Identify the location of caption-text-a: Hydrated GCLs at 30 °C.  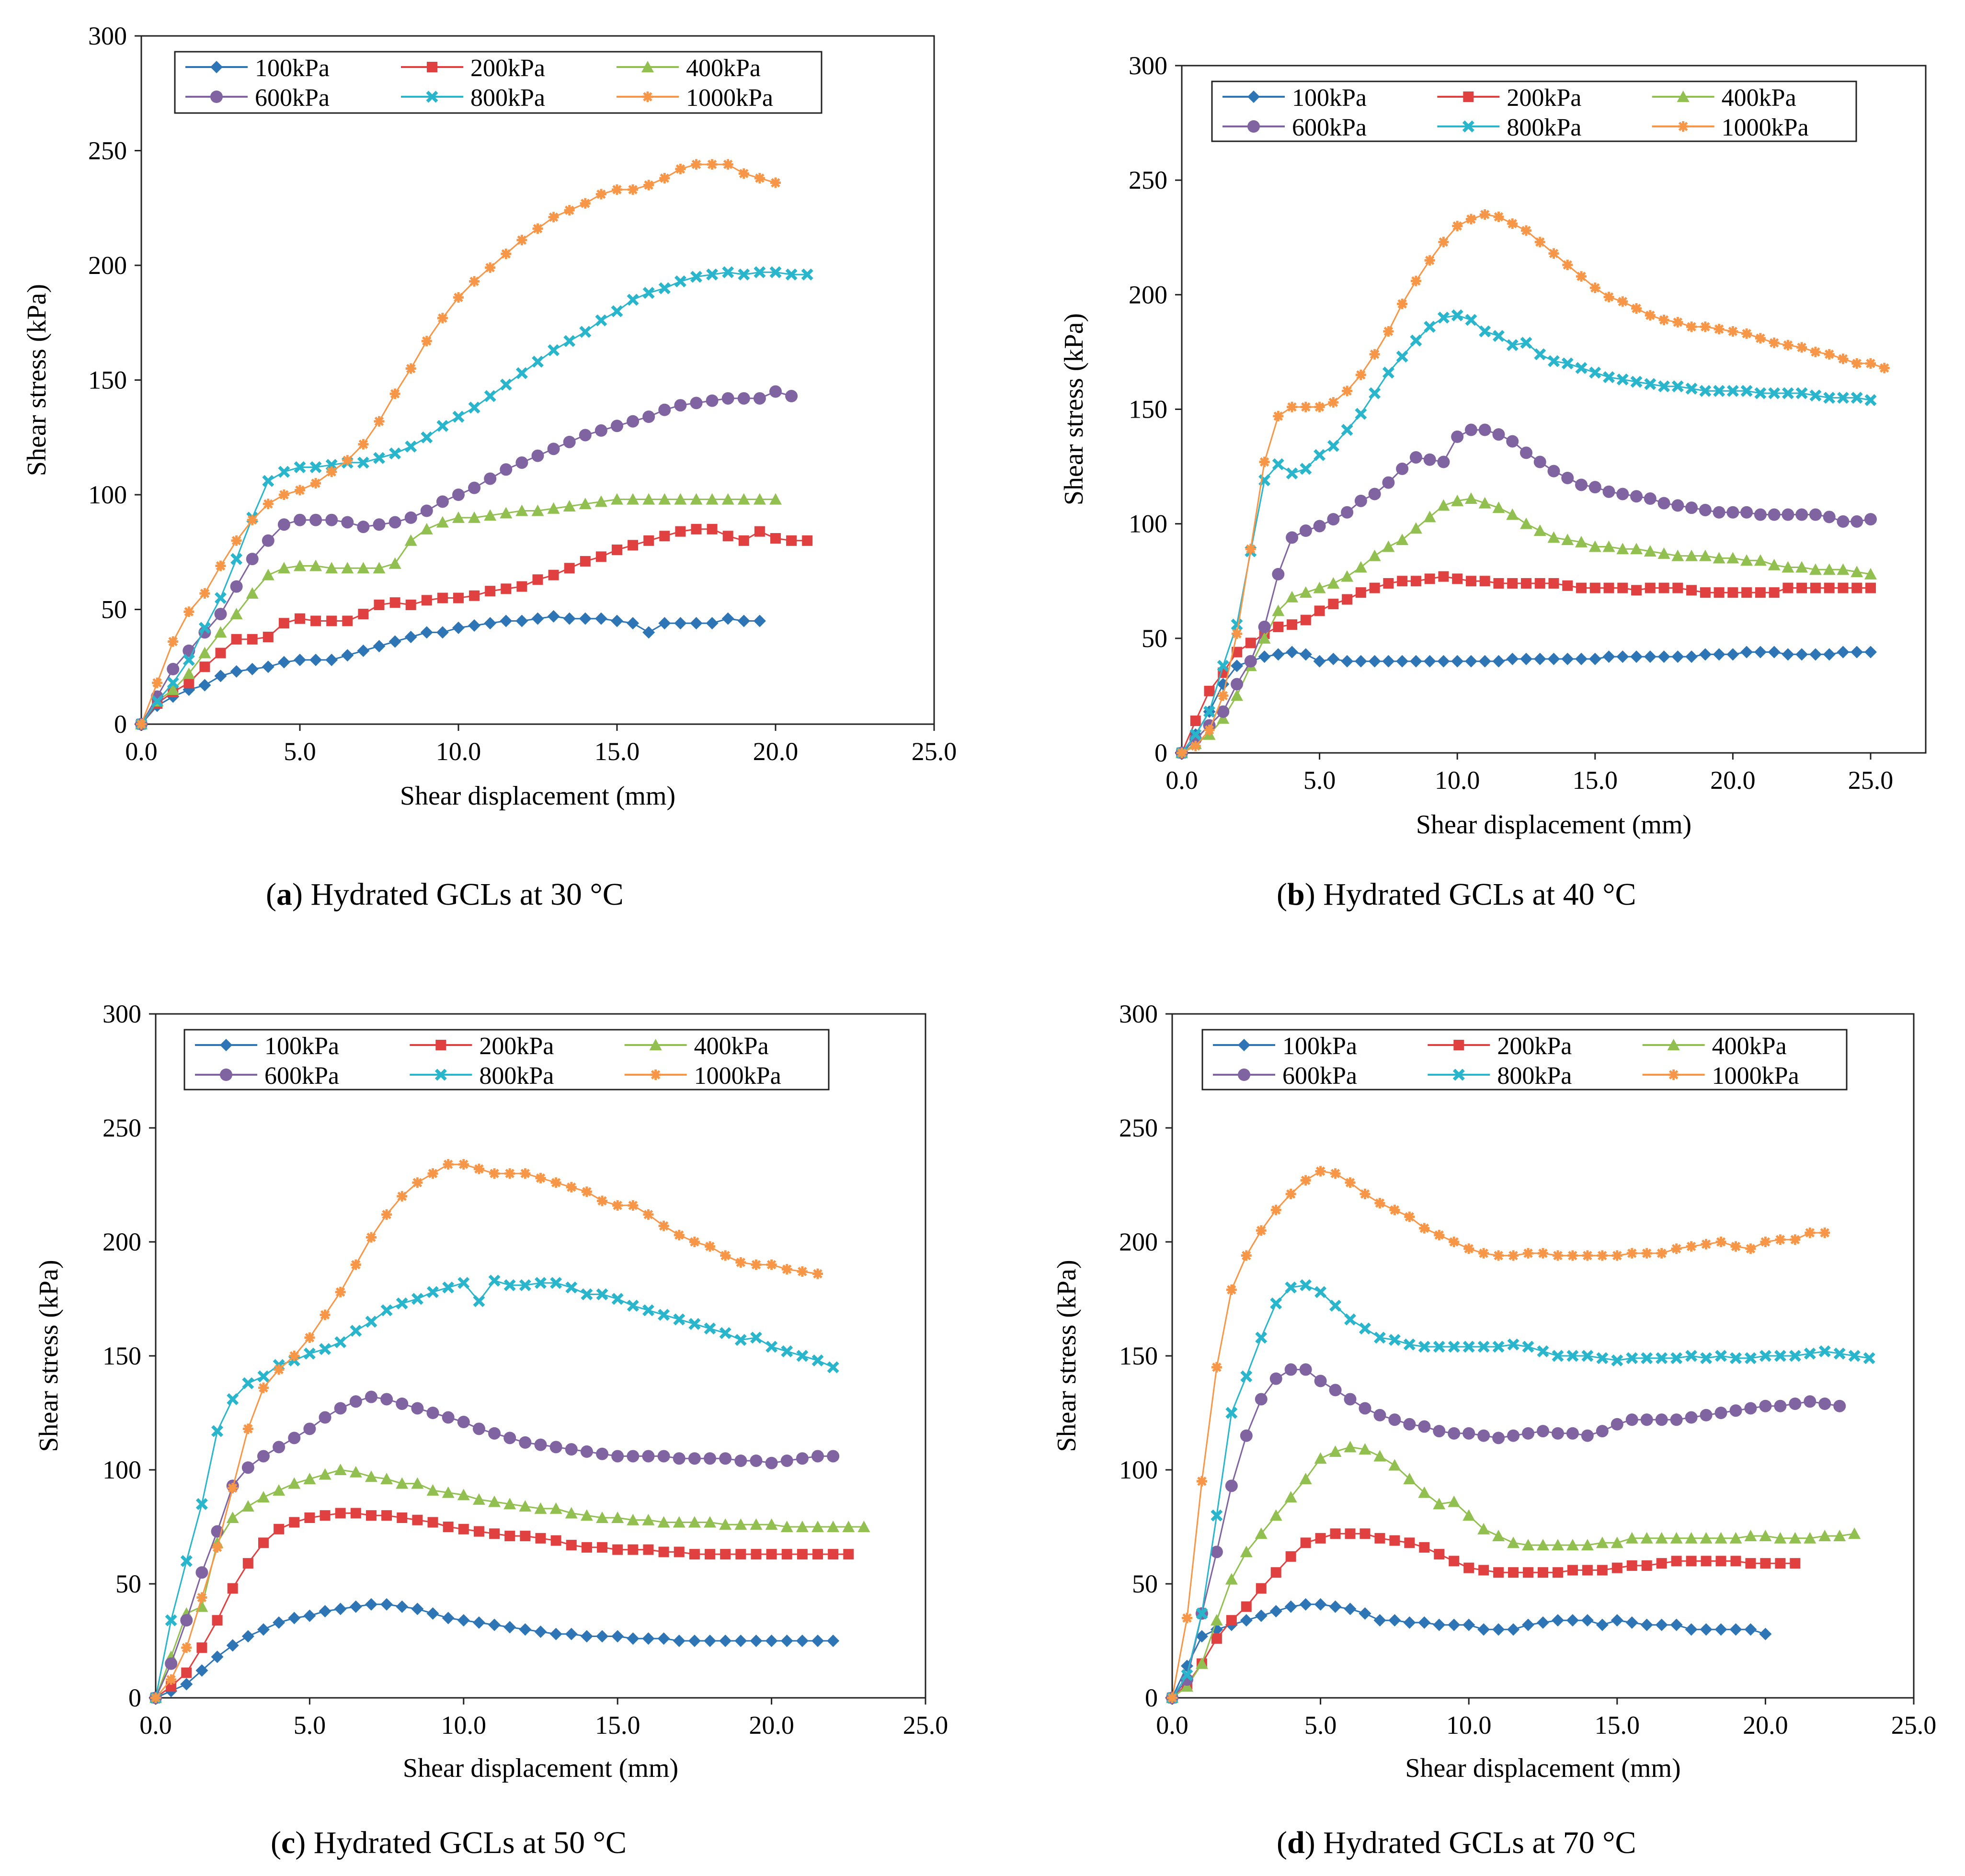
(467, 894).